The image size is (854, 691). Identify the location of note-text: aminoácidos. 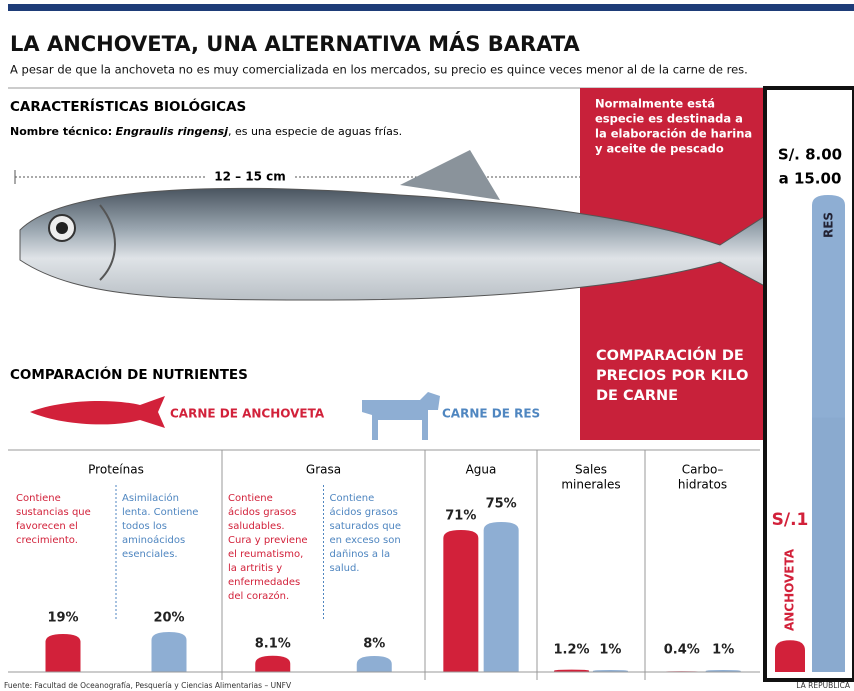
(153, 540).